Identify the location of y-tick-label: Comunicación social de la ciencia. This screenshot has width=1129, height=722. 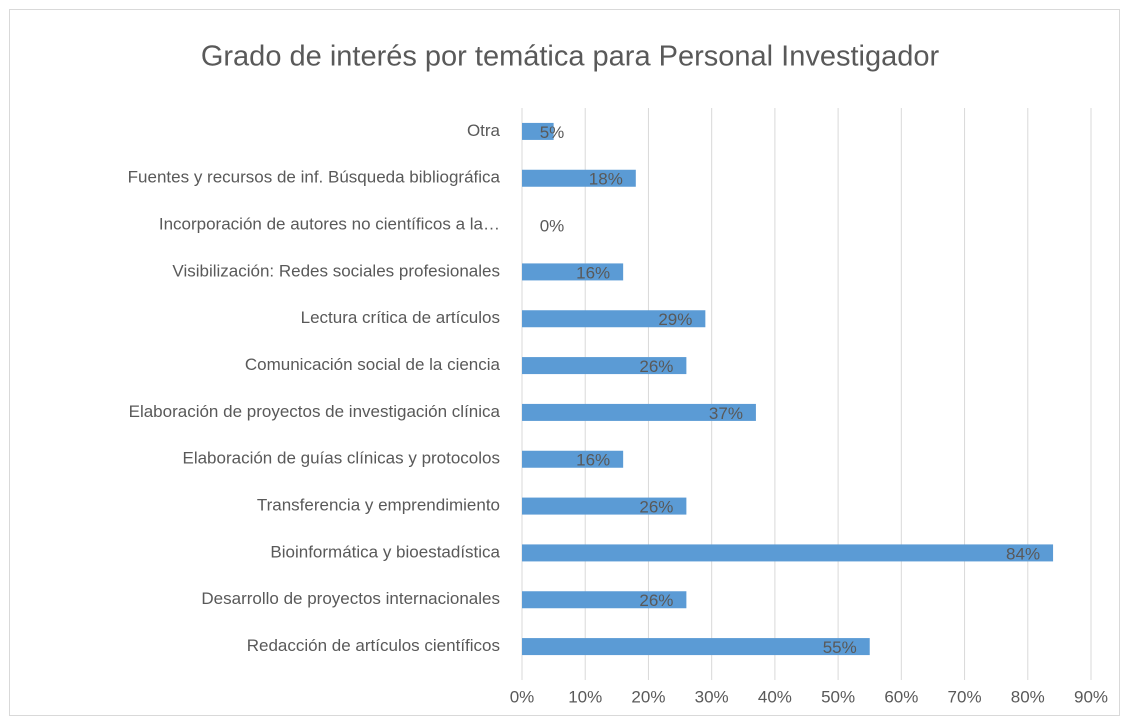
(373, 364).